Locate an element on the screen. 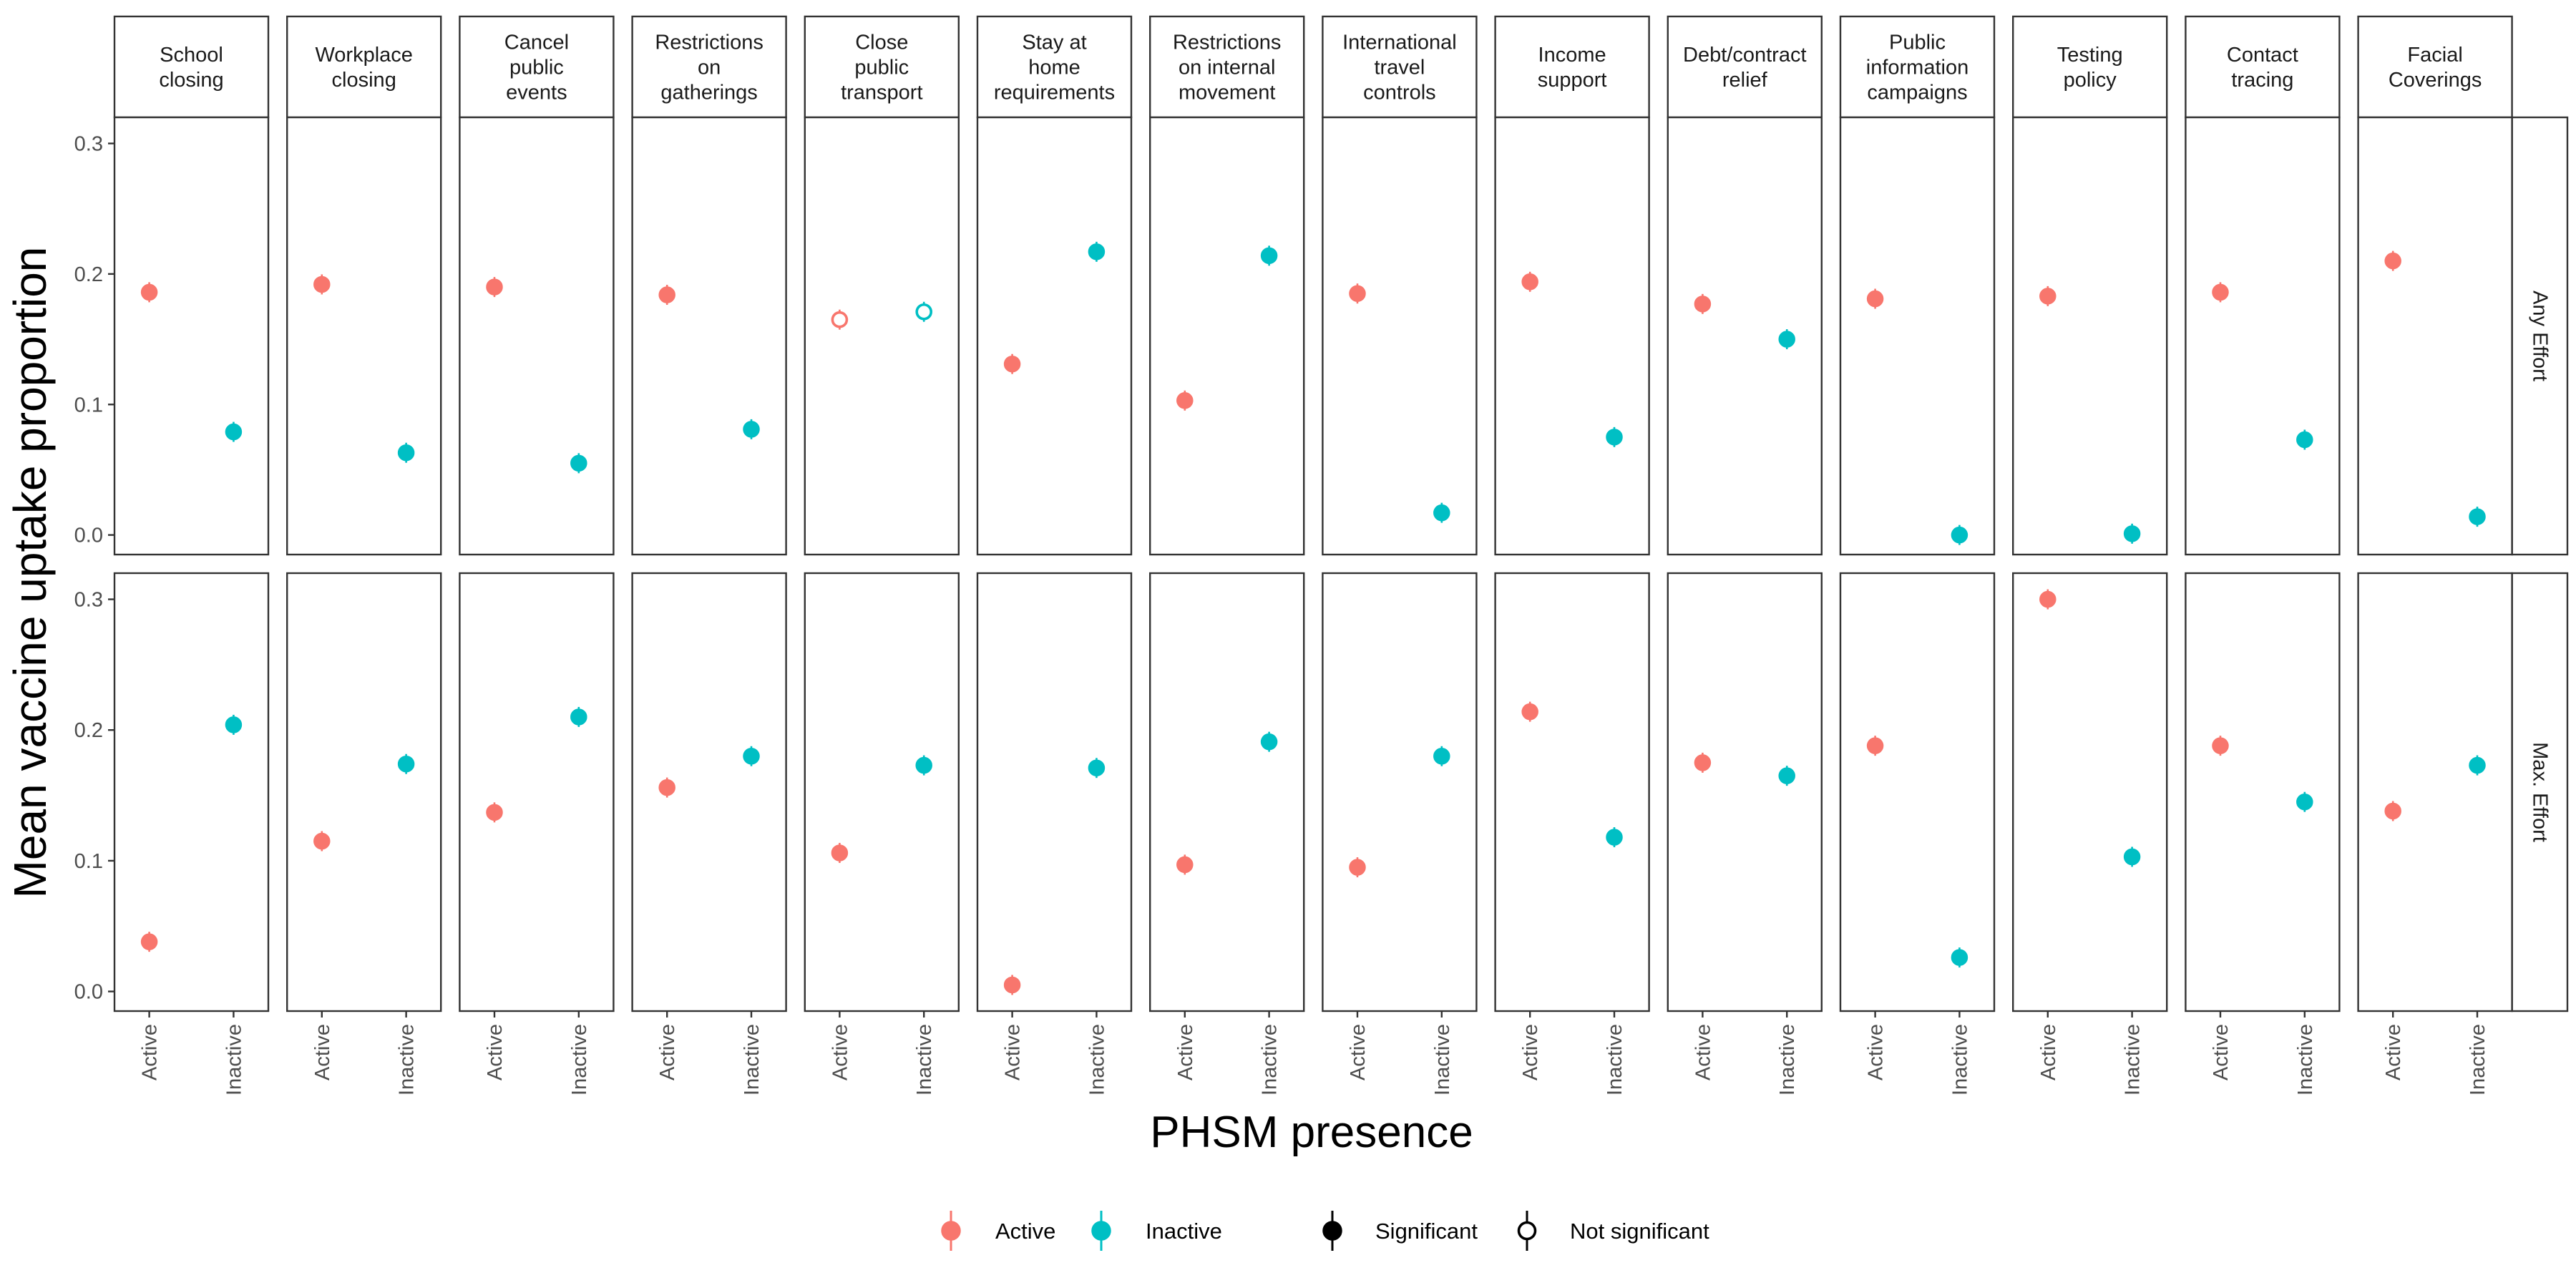 The image size is (2576, 1288). facet-strip-label: policy is located at coordinates (2090, 80).